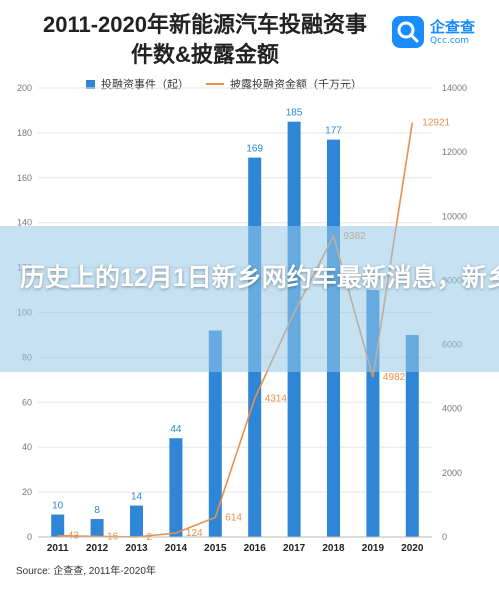 The image size is (499, 589). Describe the element at coordinates (294, 548) in the screenshot. I see `x-tick-label: 2017` at that location.